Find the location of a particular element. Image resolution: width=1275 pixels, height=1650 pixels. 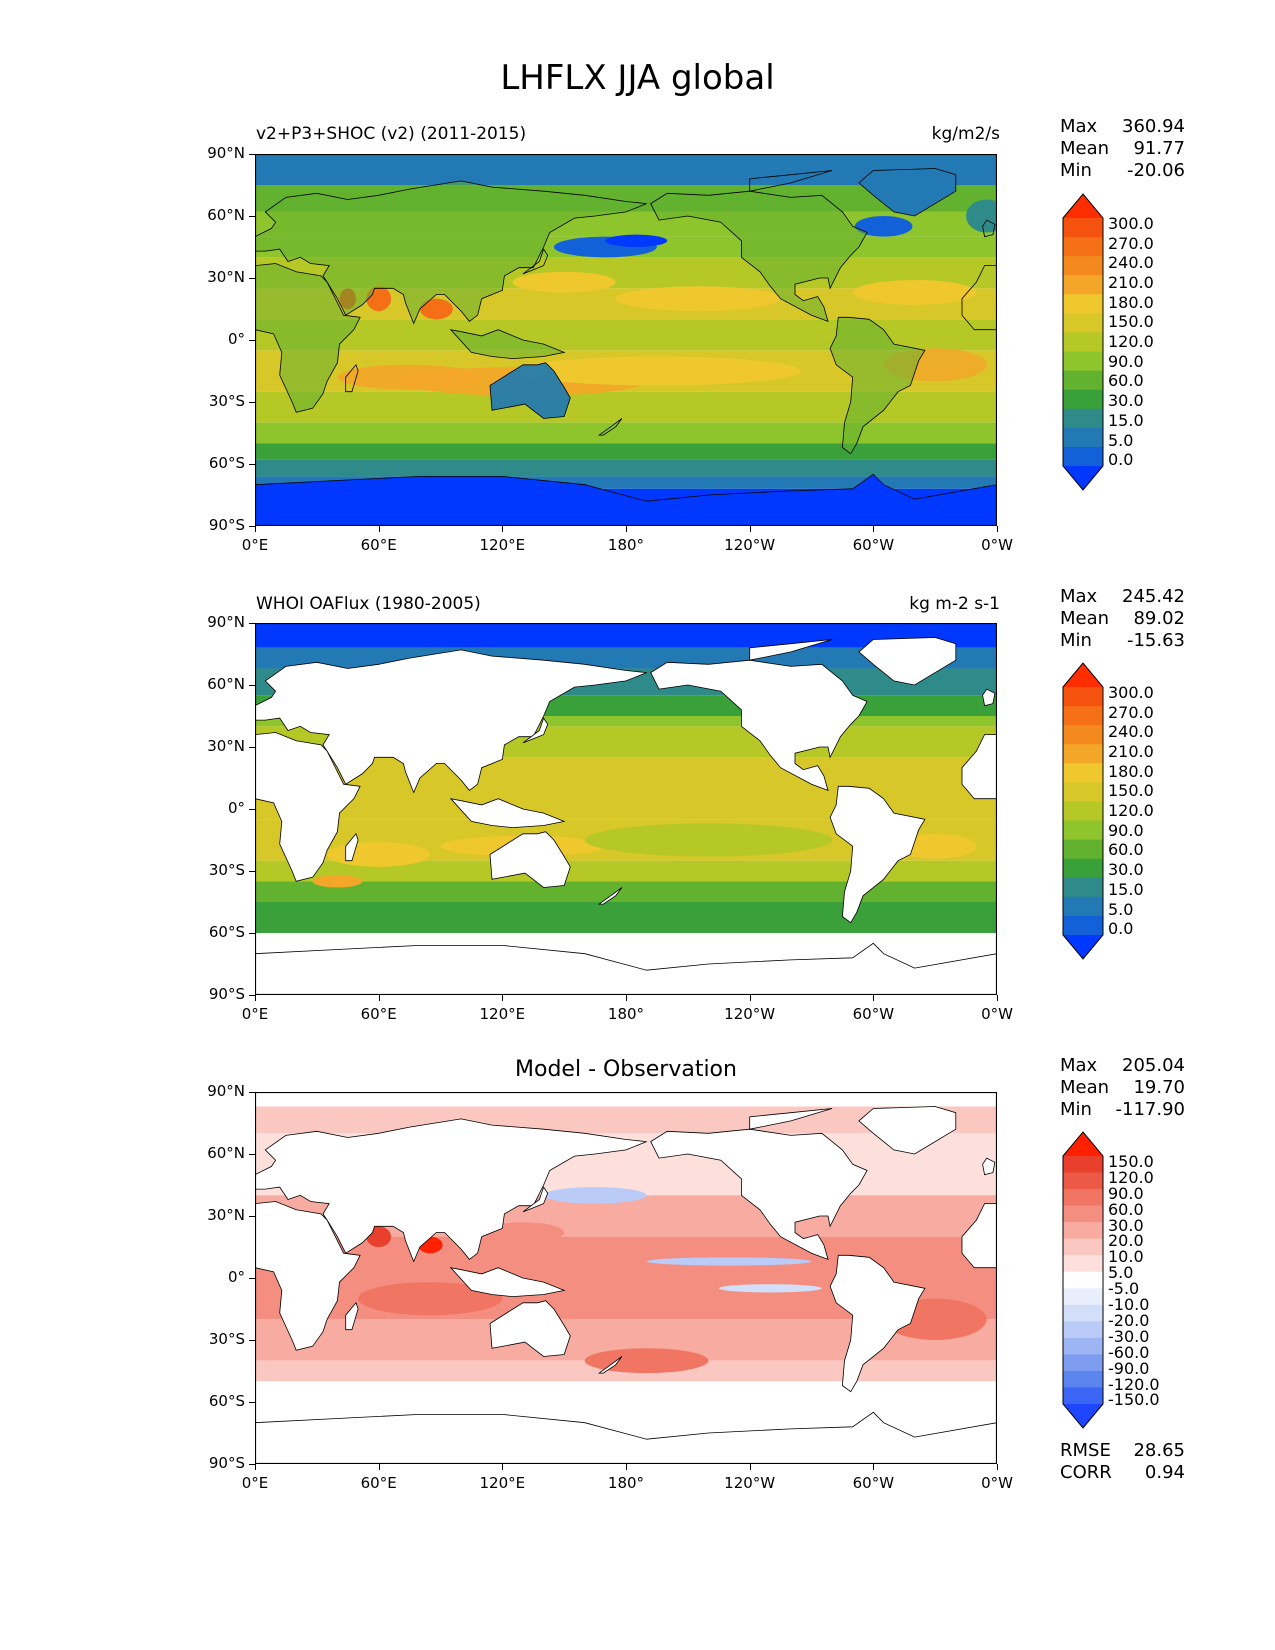

lat-tick-label: 0° is located at coordinates (236, 339).